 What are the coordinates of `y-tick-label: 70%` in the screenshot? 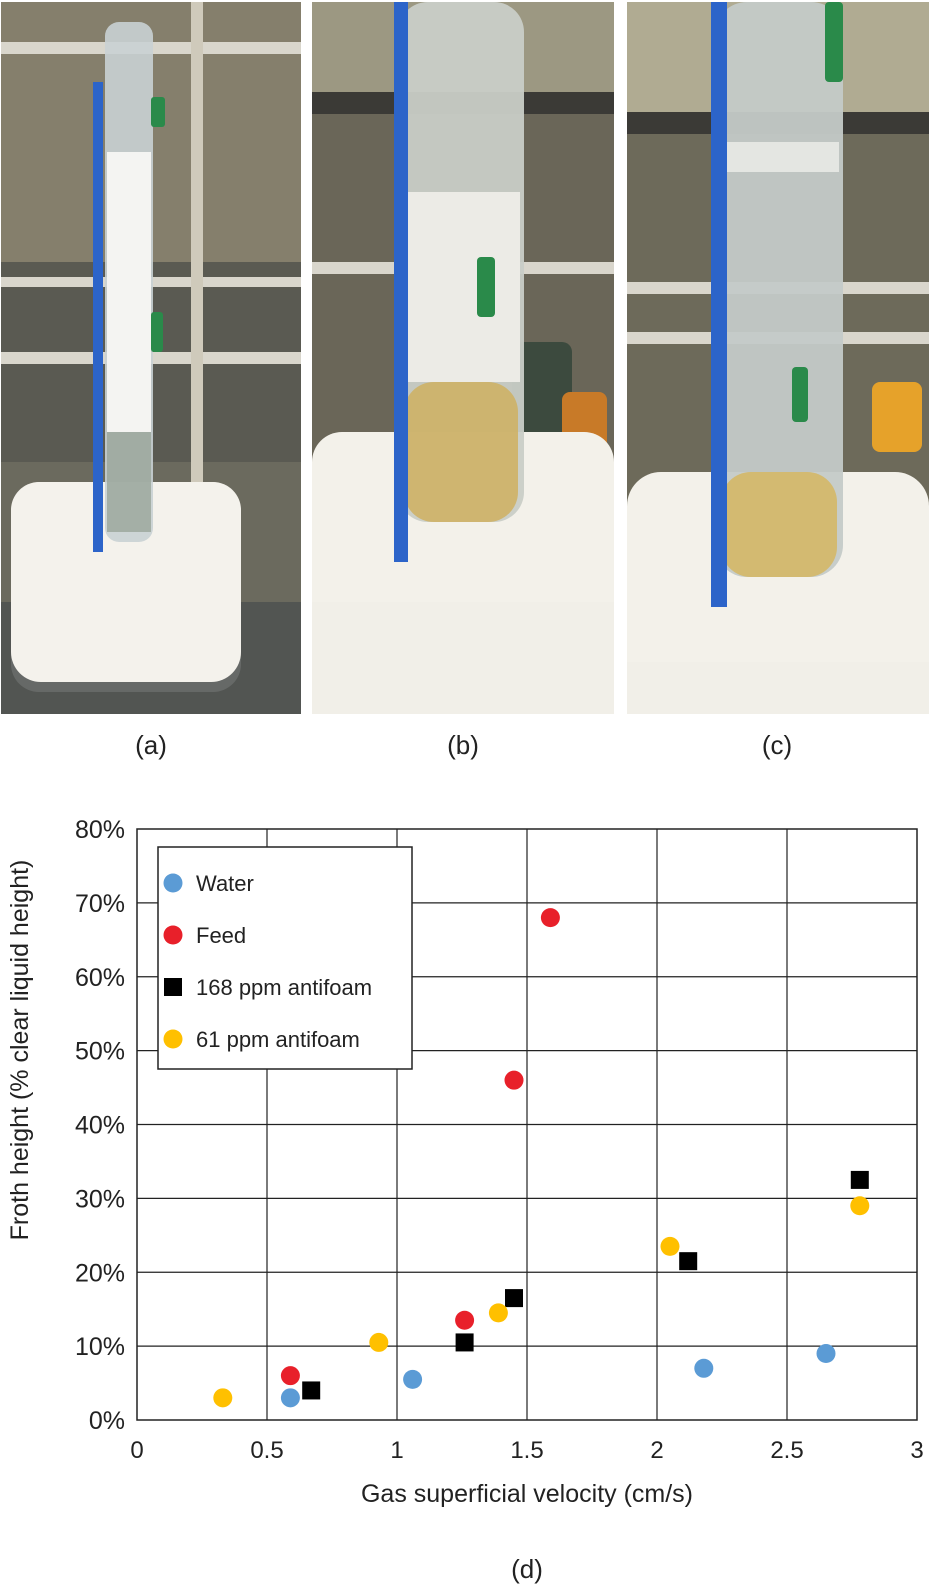 It's located at (100, 904).